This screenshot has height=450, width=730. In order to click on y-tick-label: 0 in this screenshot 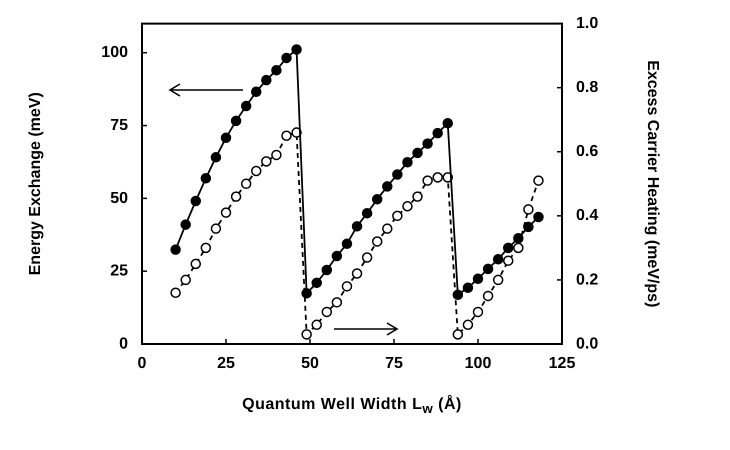, I will do `click(123, 343)`.